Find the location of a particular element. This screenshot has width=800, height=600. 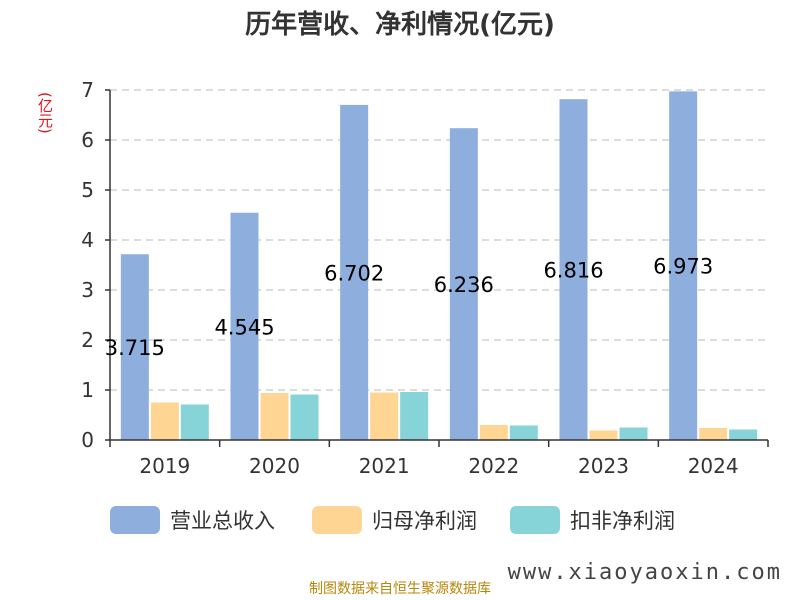

legend-label: 营业总收入 is located at coordinates (222, 521).